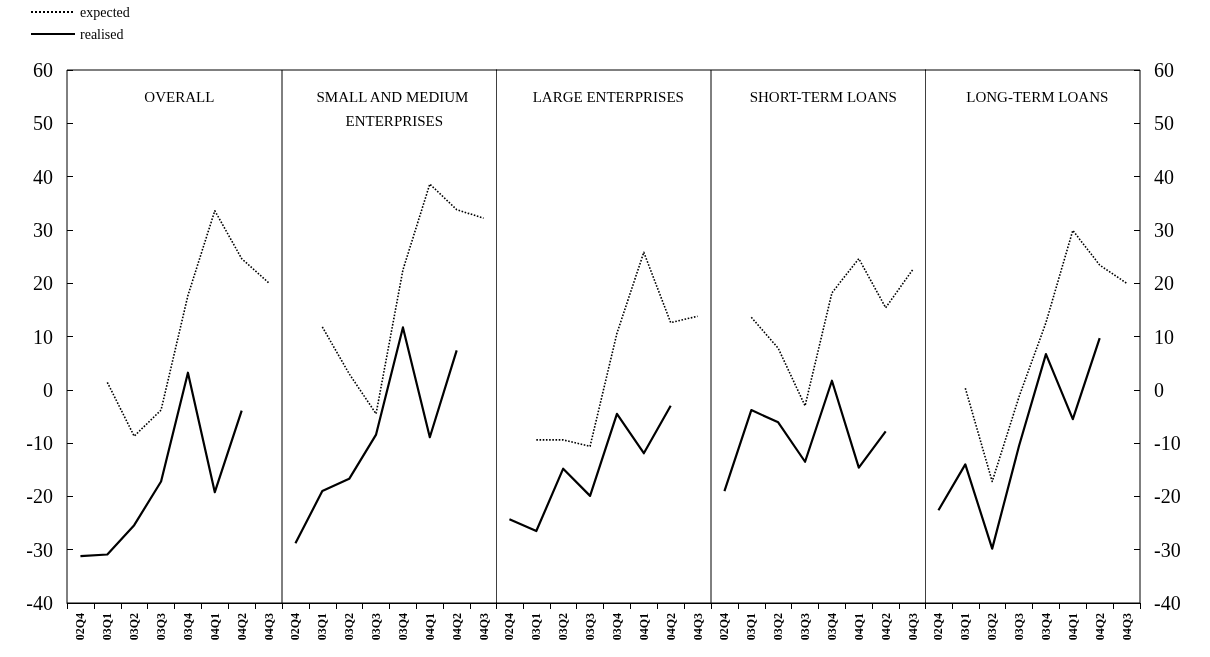  Describe the element at coordinates (1159, 389) in the screenshot. I see `y2-tick-label: 0` at that location.